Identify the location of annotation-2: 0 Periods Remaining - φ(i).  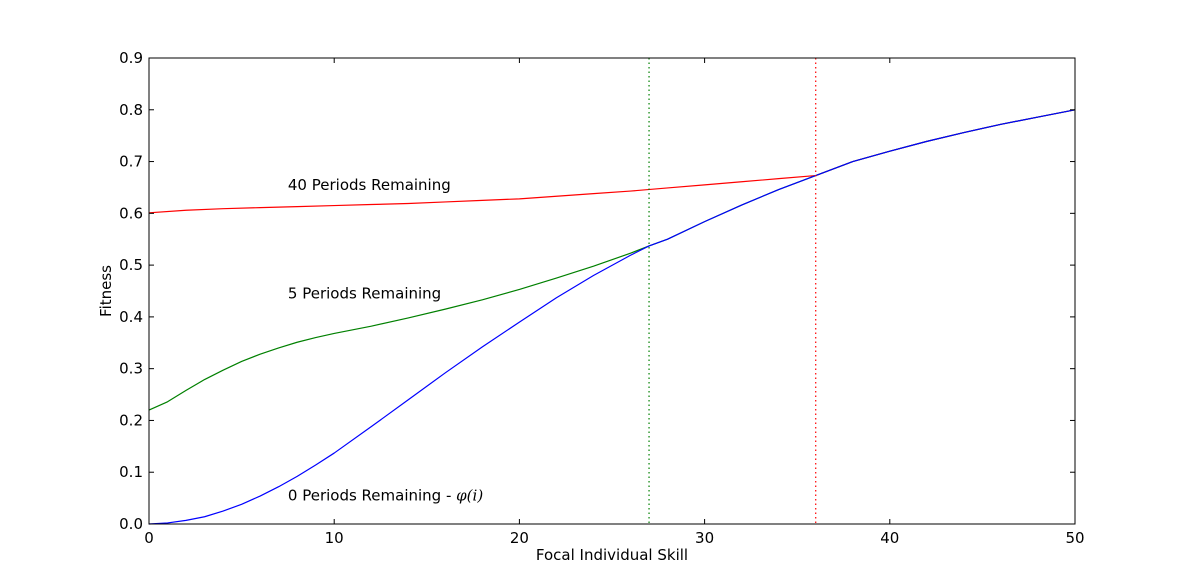
(385, 496).